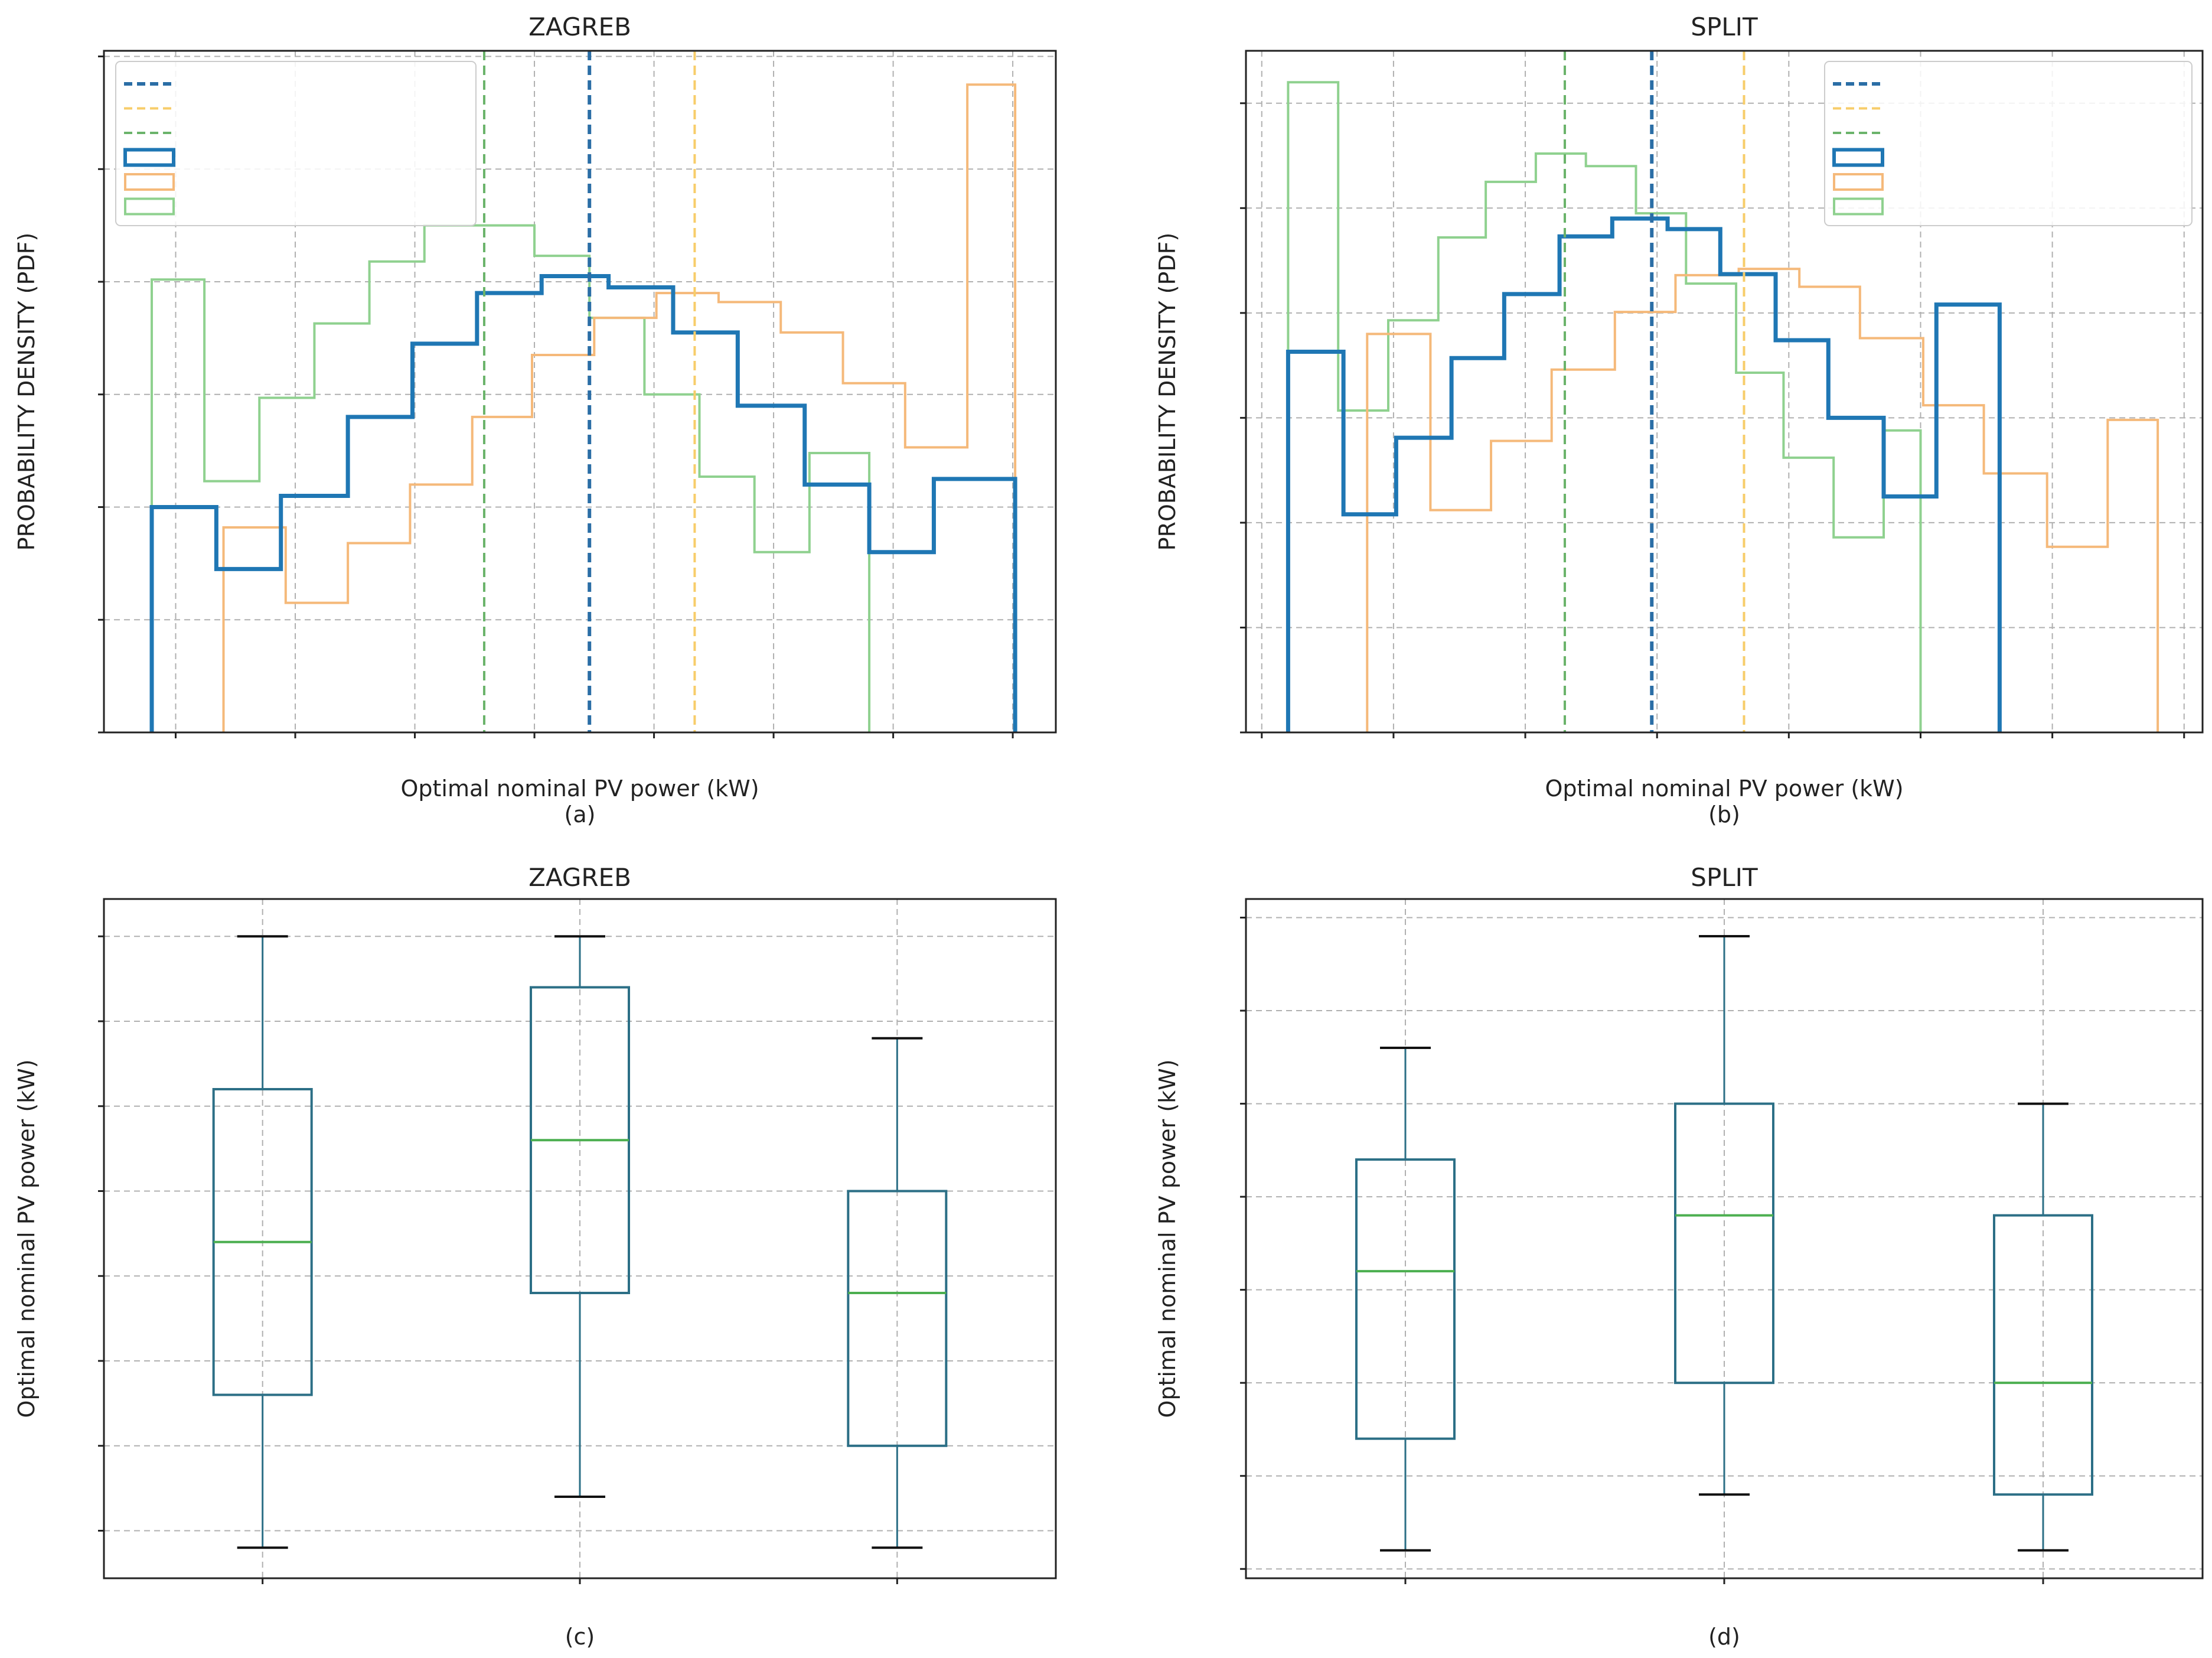 The height and width of the screenshot is (1658, 2212). I want to click on panel-b-title: SPLIT, so click(1724, 27).